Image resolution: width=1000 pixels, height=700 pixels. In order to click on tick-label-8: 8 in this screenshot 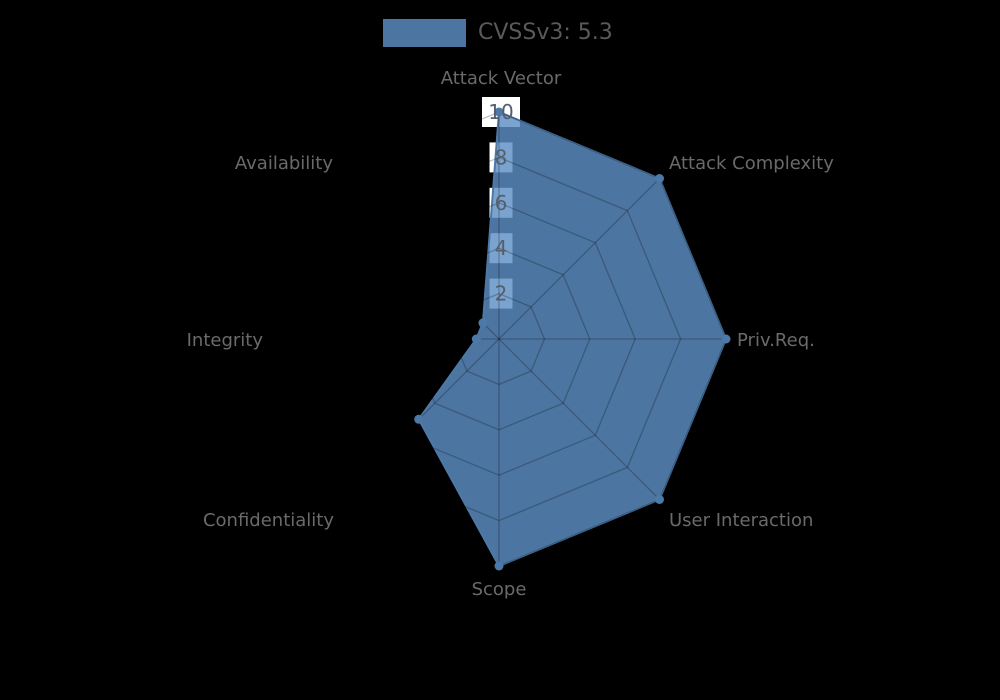, I will do `click(501, 157)`.